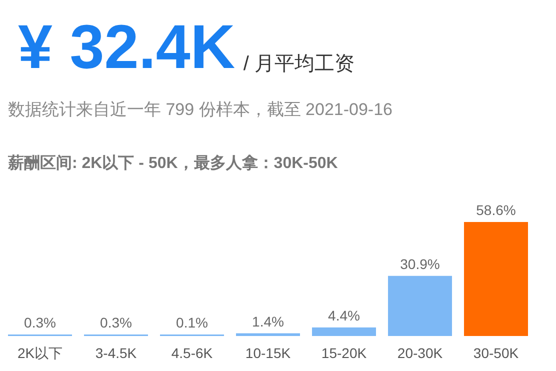 This screenshot has width=556, height=371. What do you see at coordinates (344, 353) in the screenshot?
I see `x-tick-label: 15-20K` at bounding box center [344, 353].